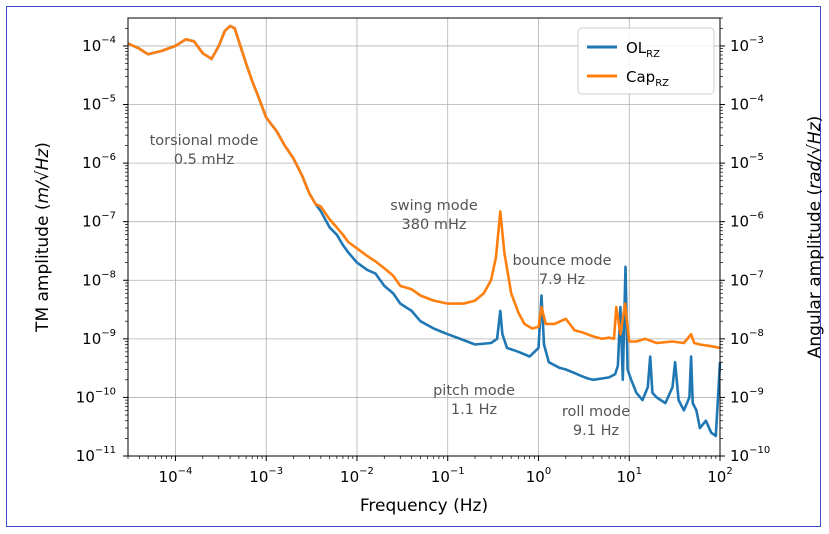 The height and width of the screenshot is (534, 829). What do you see at coordinates (747, 279) in the screenshot?
I see `y2-tick-label: 10⁻⁷` at bounding box center [747, 279].